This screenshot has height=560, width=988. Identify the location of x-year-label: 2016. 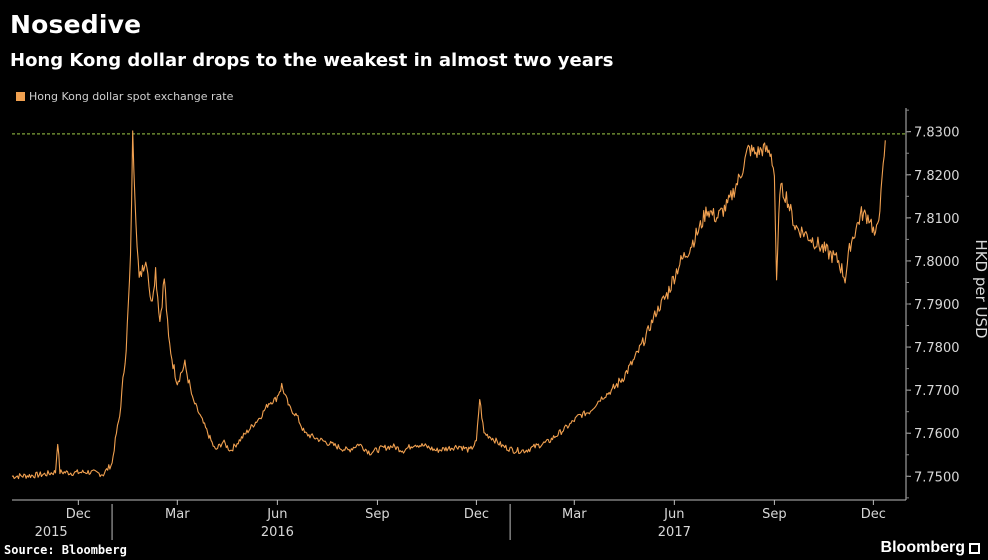
(277, 532).